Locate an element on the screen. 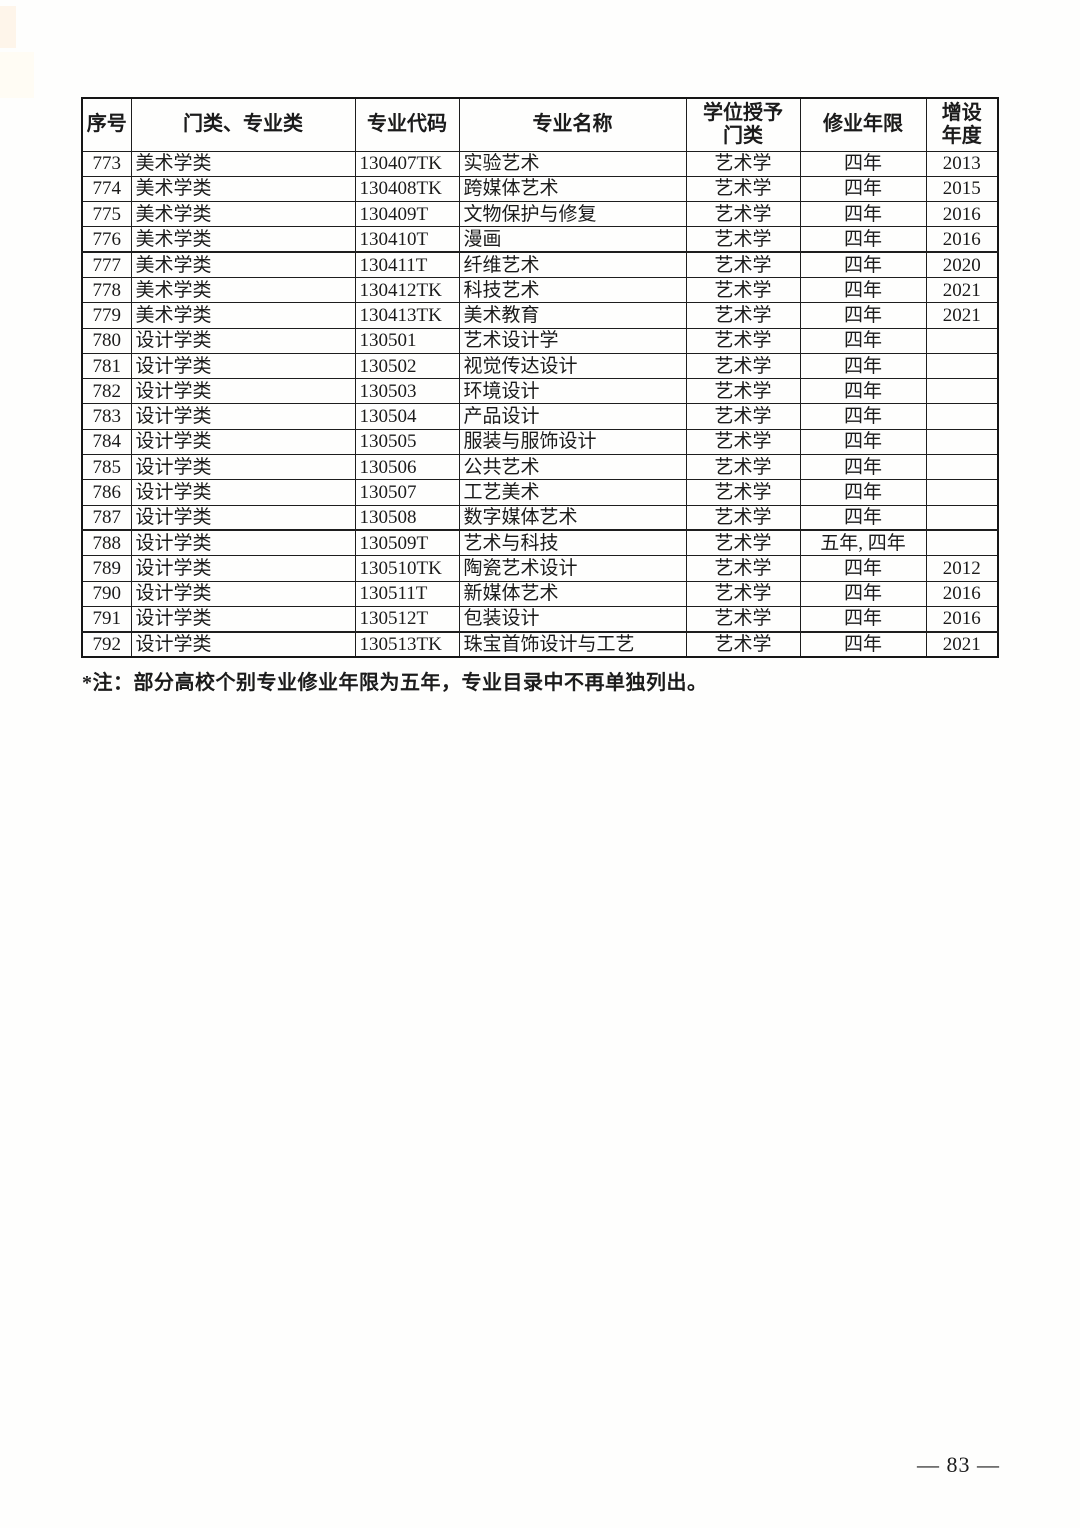  cell-name: 跨媒体艺术 is located at coordinates (572, 189).